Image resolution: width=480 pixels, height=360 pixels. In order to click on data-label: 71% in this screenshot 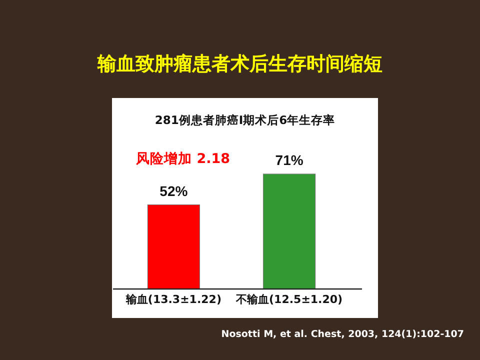, I will do `click(289, 160)`.